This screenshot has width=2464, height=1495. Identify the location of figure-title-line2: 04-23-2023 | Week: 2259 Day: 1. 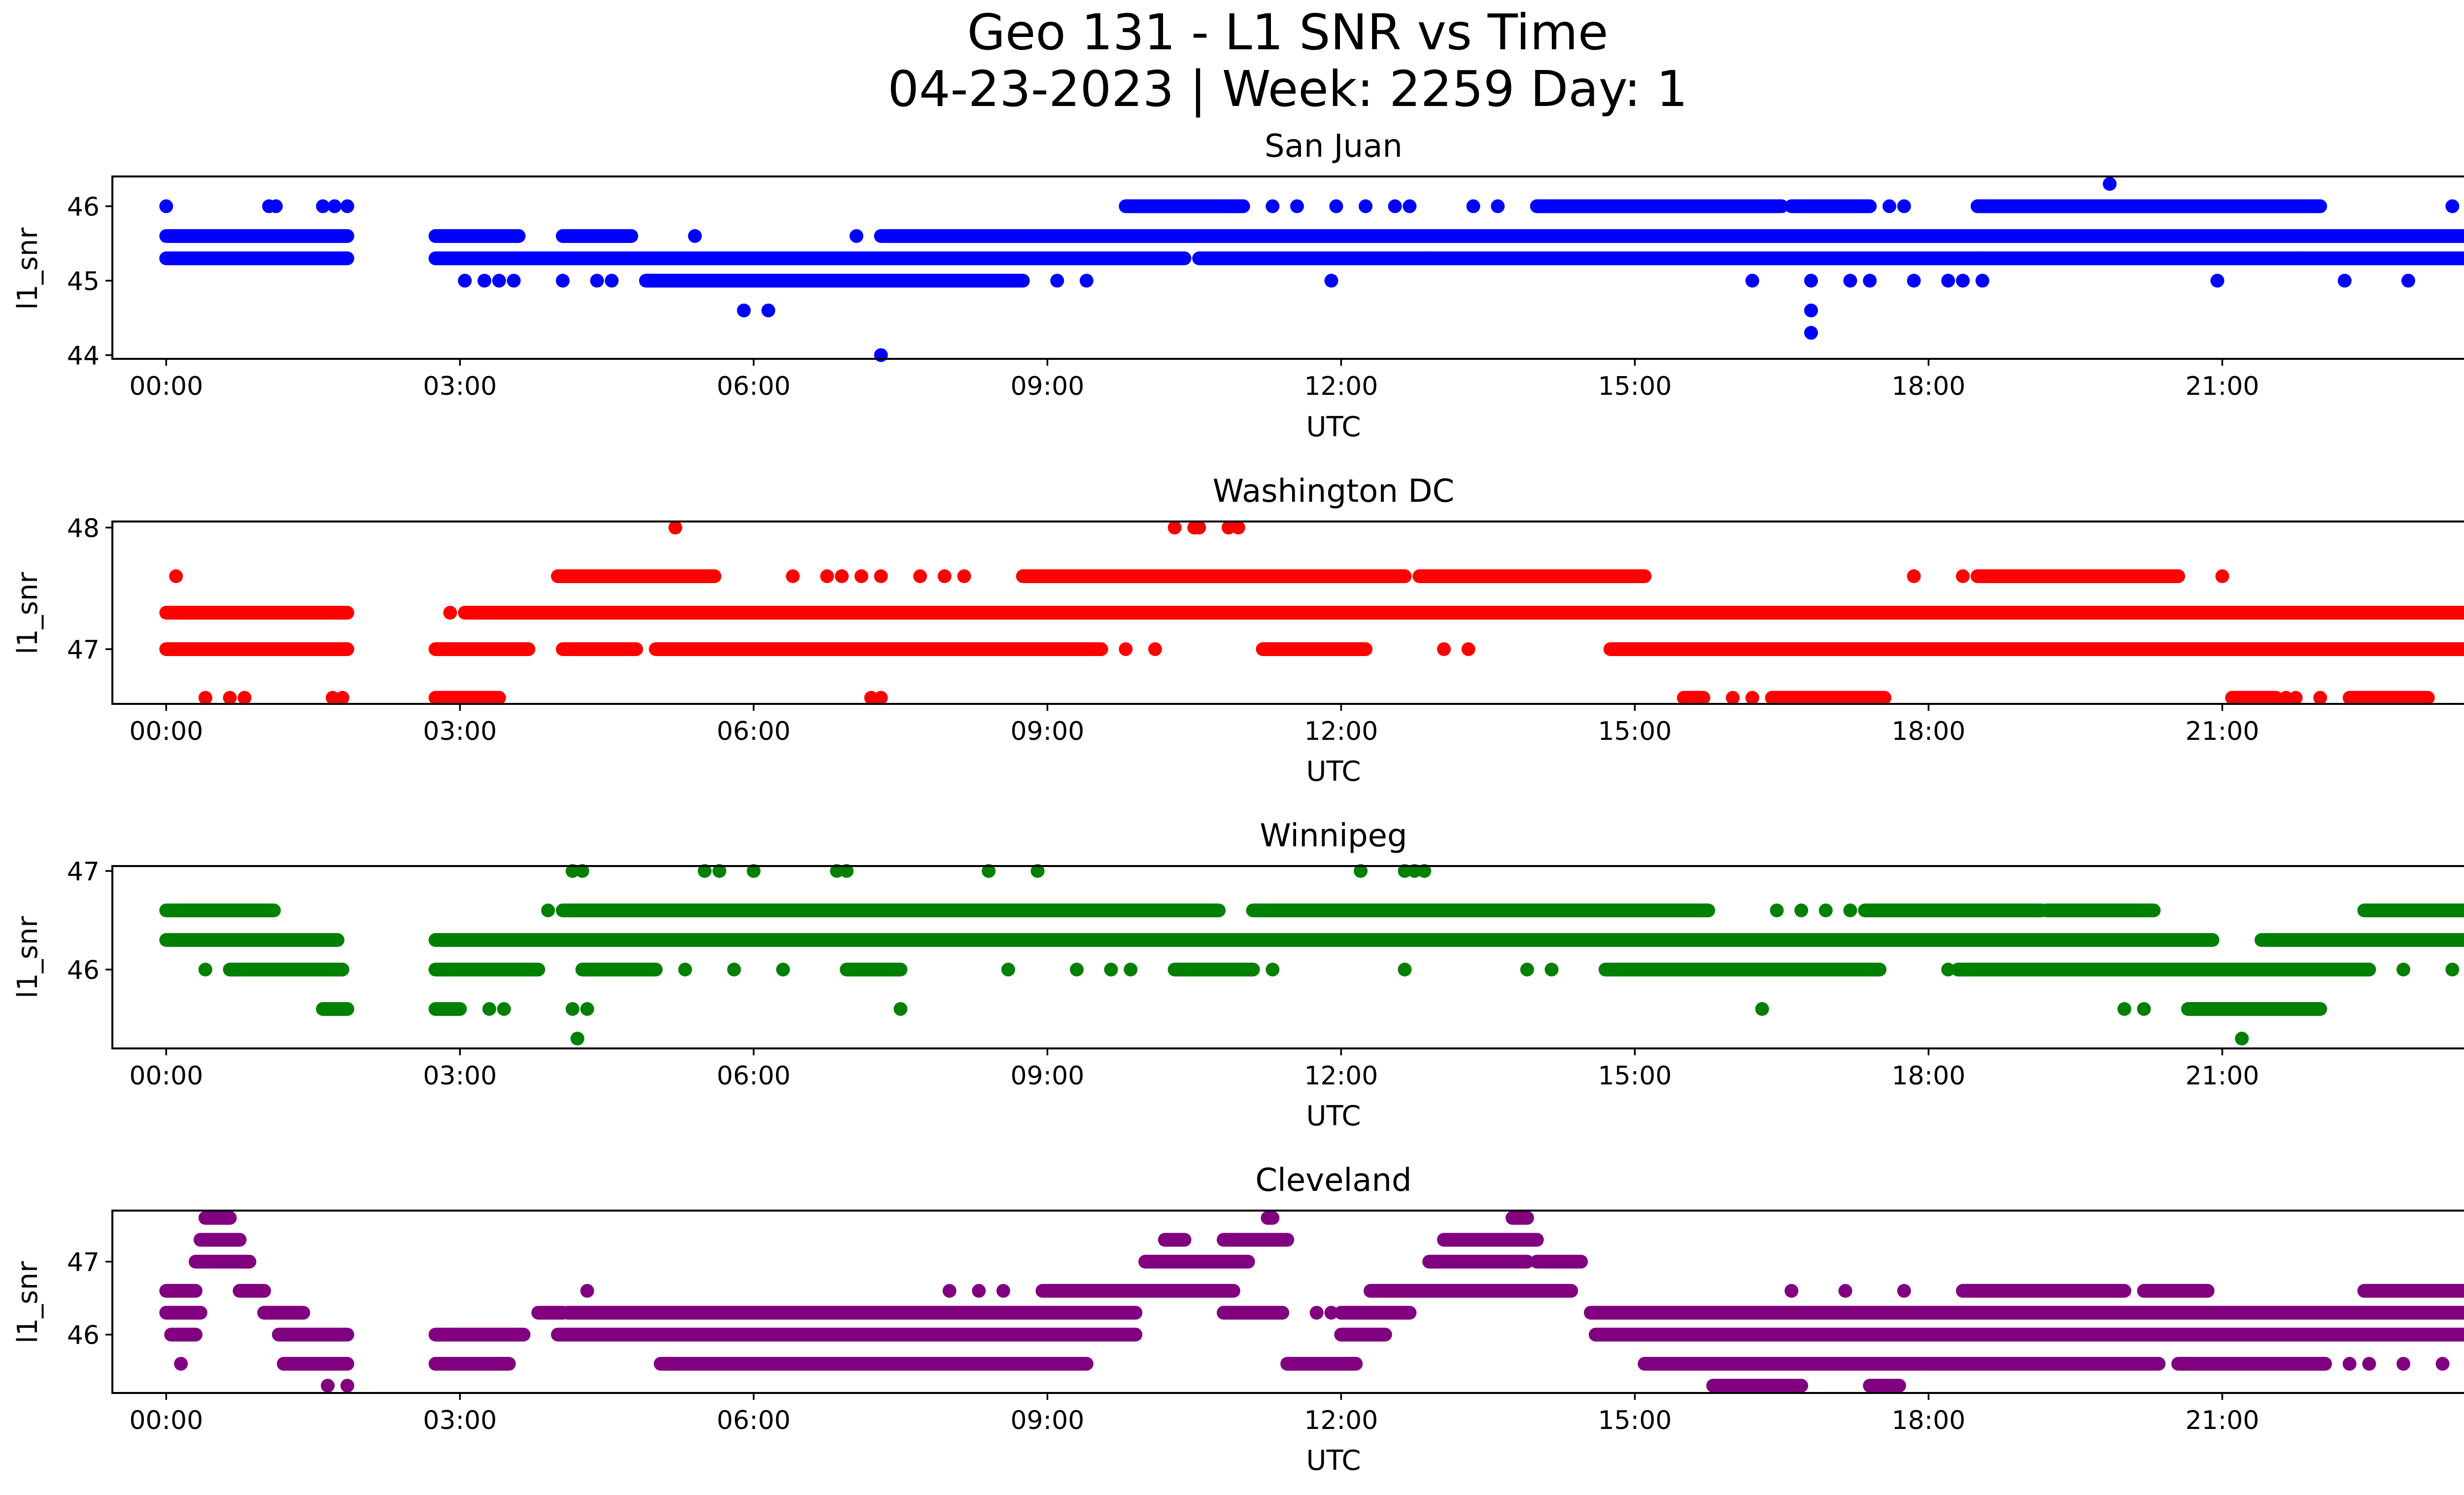
(1287, 89).